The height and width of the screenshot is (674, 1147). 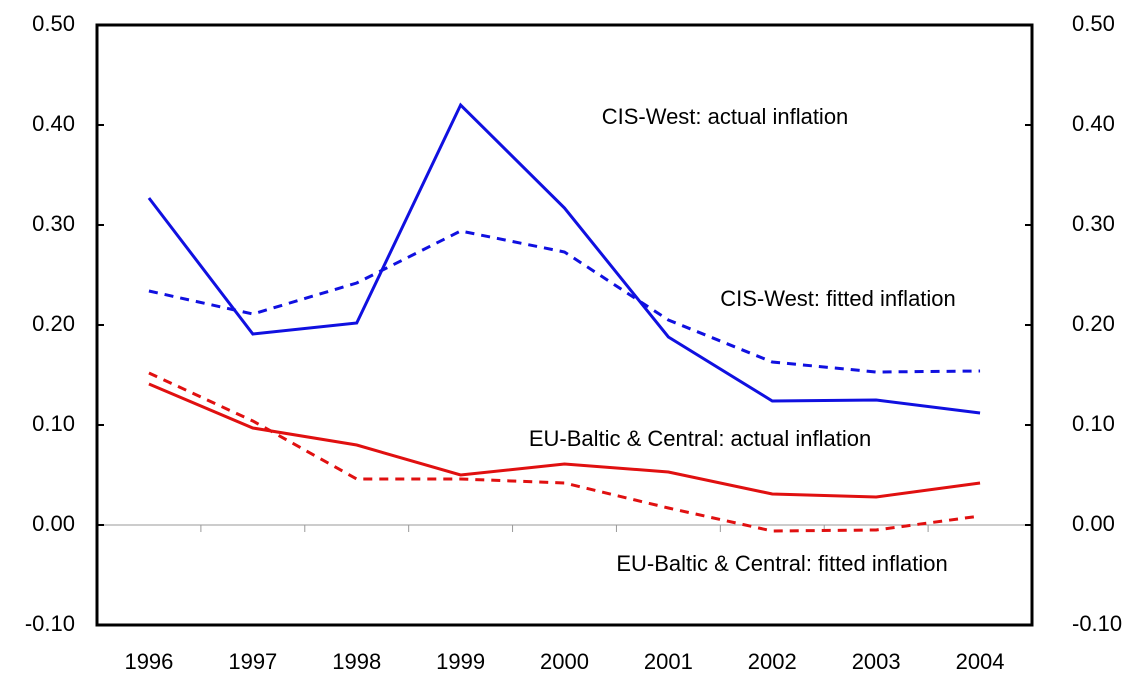 What do you see at coordinates (53, 123) in the screenshot?
I see `y-tick-label: 0.40` at bounding box center [53, 123].